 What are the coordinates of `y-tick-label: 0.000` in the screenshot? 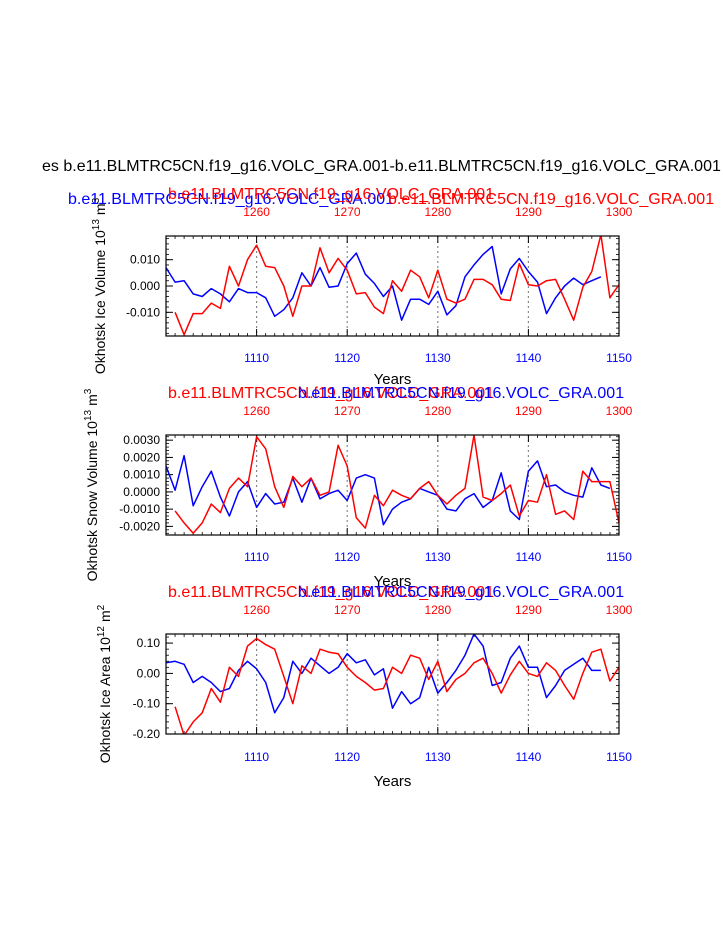 It's located at (145, 286).